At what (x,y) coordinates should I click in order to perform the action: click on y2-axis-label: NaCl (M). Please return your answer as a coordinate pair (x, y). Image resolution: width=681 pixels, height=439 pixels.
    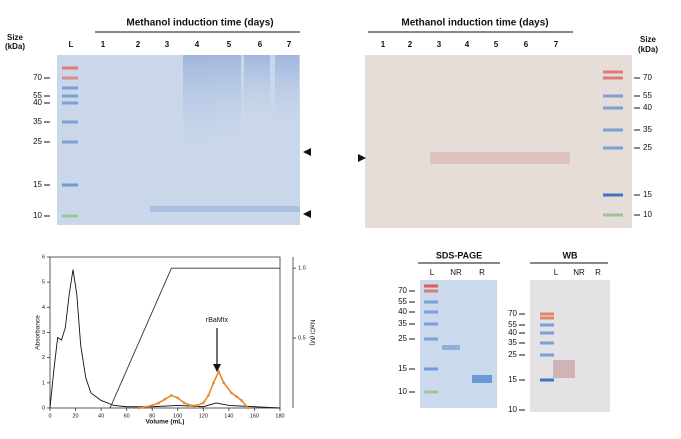
    Looking at the image, I should click on (311, 333).